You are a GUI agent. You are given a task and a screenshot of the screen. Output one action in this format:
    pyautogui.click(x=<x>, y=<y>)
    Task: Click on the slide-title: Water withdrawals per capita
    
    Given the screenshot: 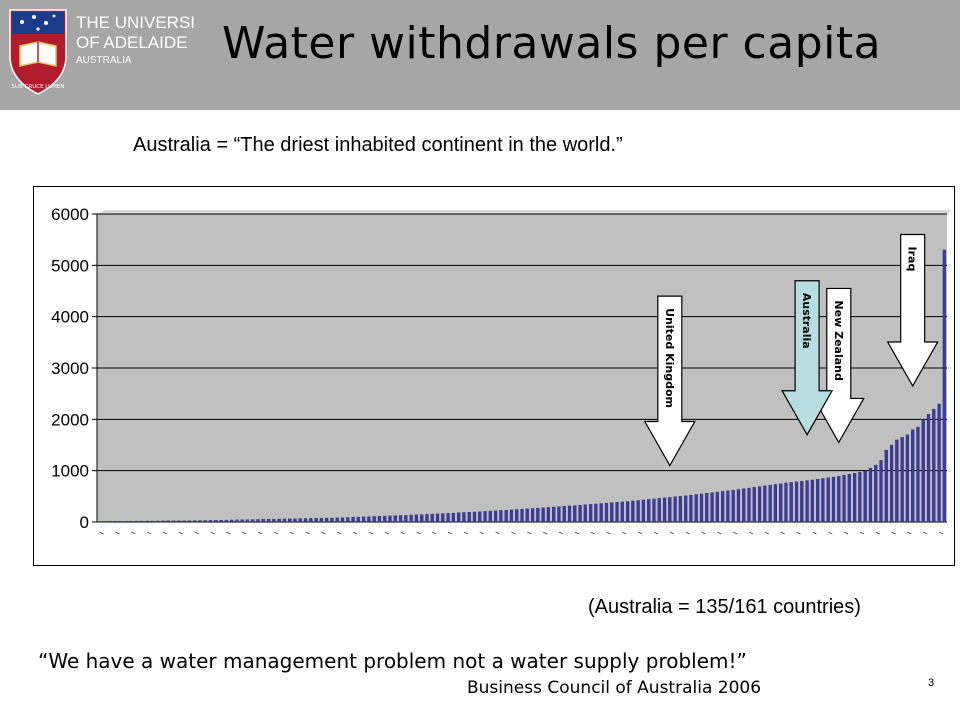 What is the action you would take?
    pyautogui.click(x=552, y=43)
    